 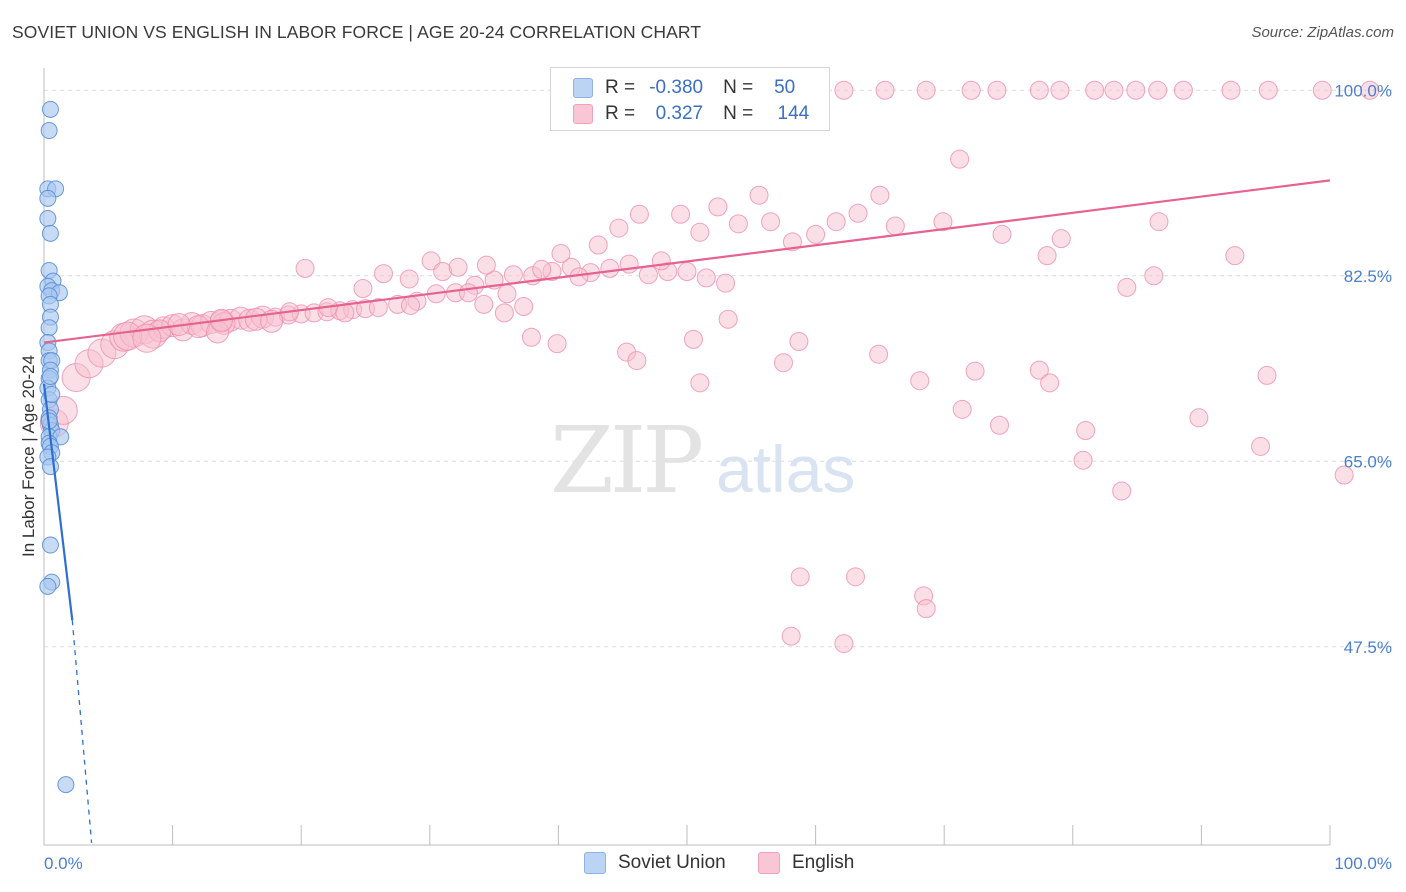 I want to click on legend-item-english: English, so click(x=806, y=863).